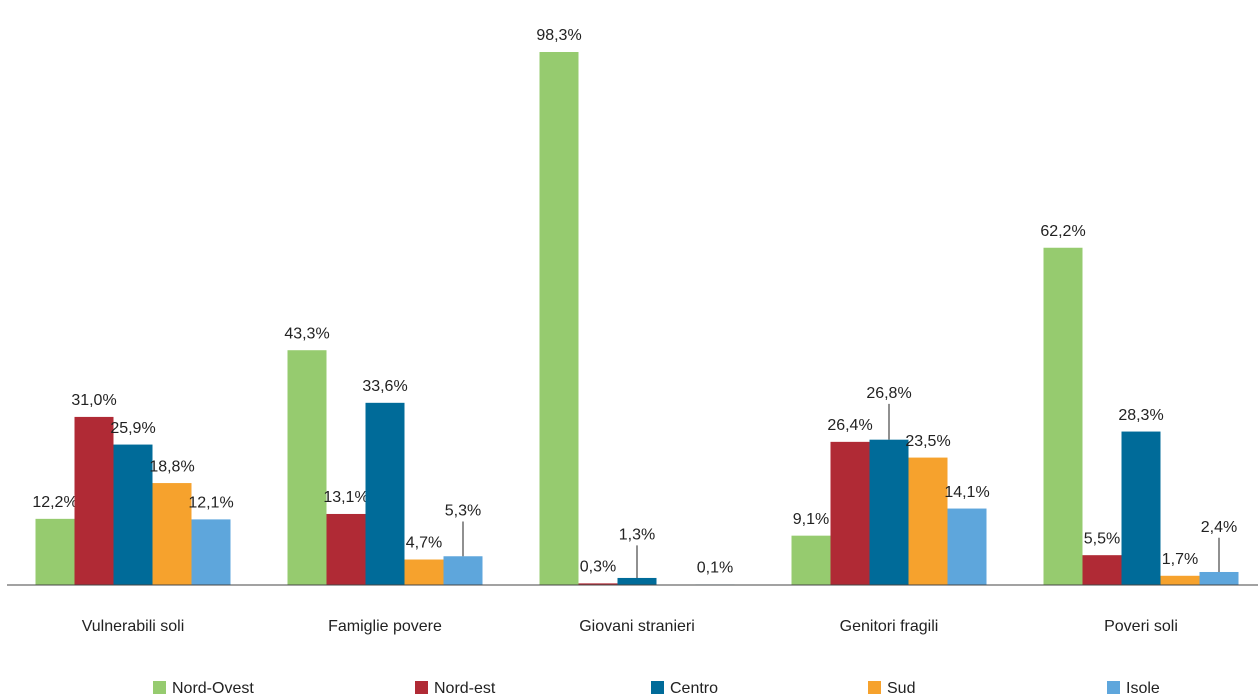 This screenshot has height=700, width=1258. What do you see at coordinates (901, 688) in the screenshot?
I see `legend-label: Sud` at bounding box center [901, 688].